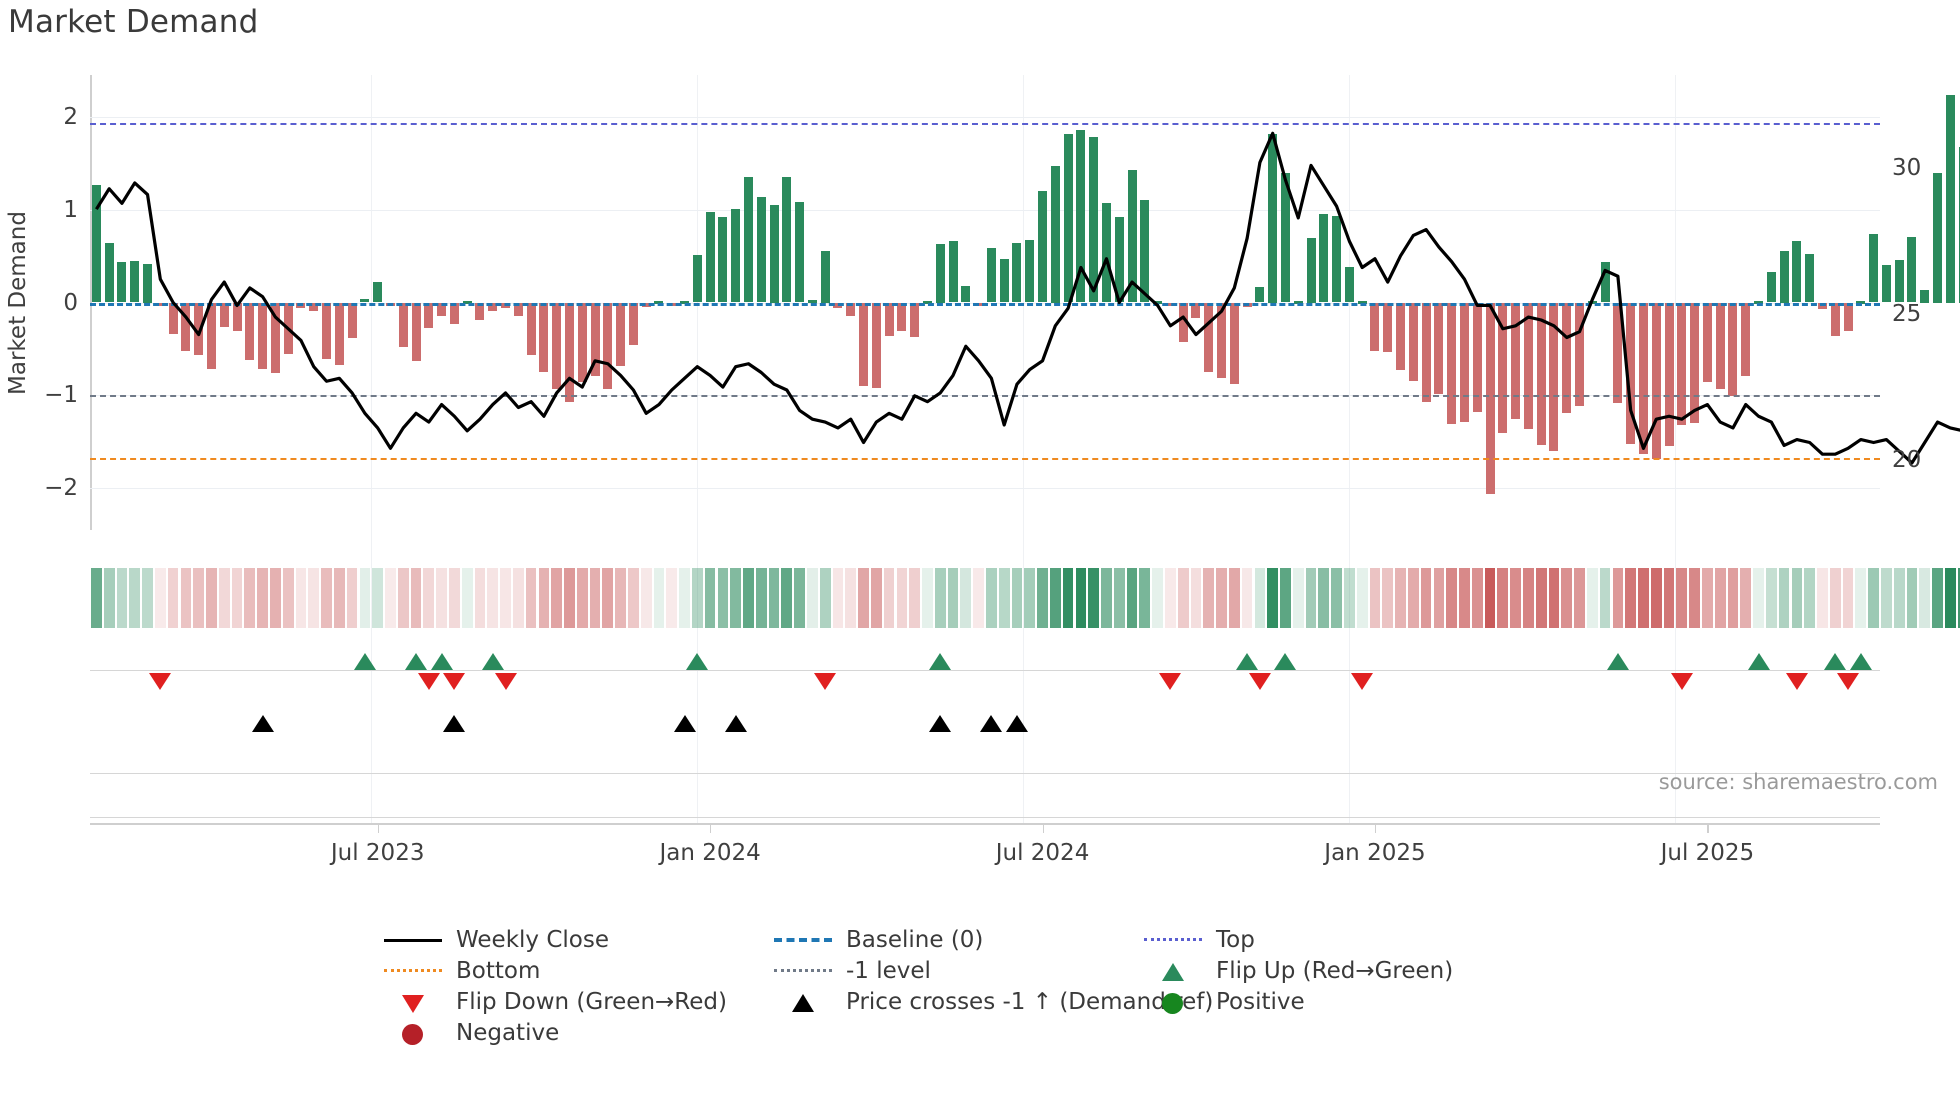  Describe the element at coordinates (553, 1002) in the screenshot. I see `legend-item: Flip Down (Green→Red)` at that location.